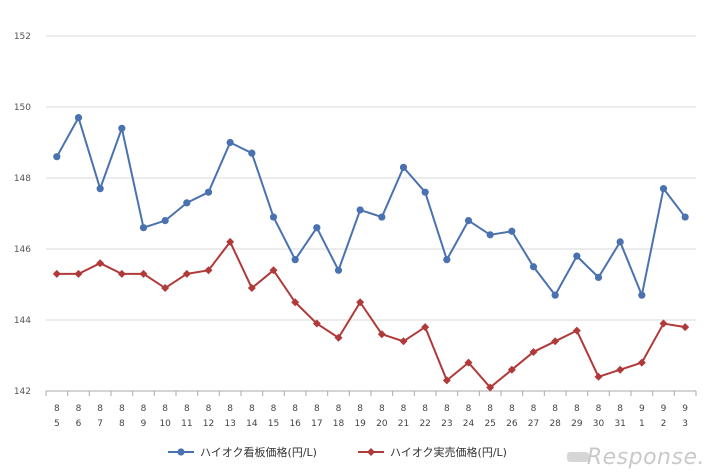  I want to click on y-tick-label: 152, so click(22, 37).